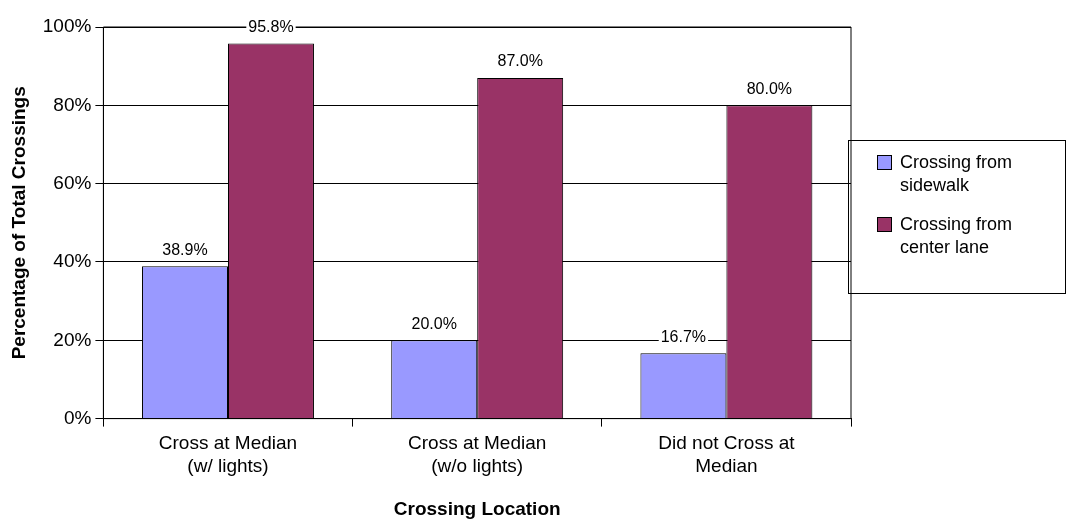 Image resolution: width=1074 pixels, height=531 pixels. What do you see at coordinates (434, 323) in the screenshot?
I see `data-label: 20.0%` at bounding box center [434, 323].